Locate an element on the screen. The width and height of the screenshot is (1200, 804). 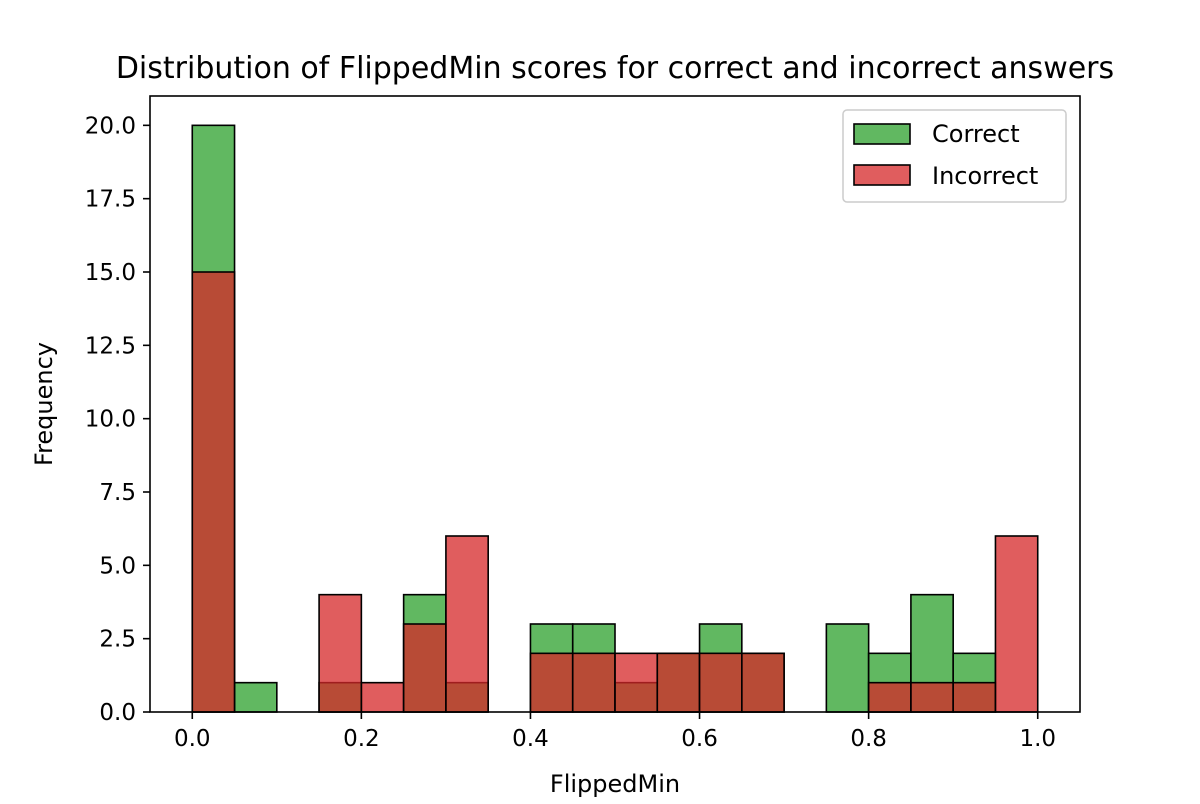
y-axis: 0.0 2.5 5.0 7.5 10.0 12.5 15.0 17.5 20.0 is located at coordinates (117, 419).